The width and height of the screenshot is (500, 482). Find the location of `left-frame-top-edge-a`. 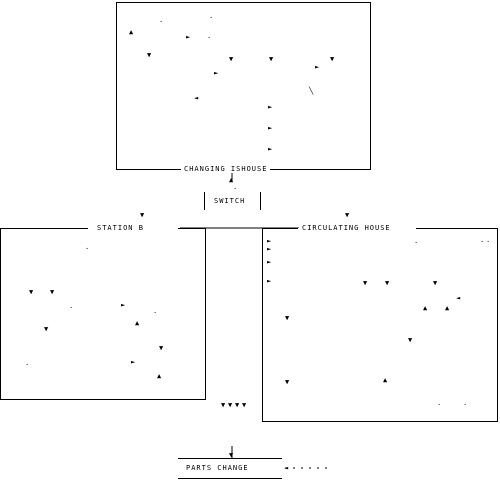

left-frame-top-edge-a is located at coordinates (44, 228).